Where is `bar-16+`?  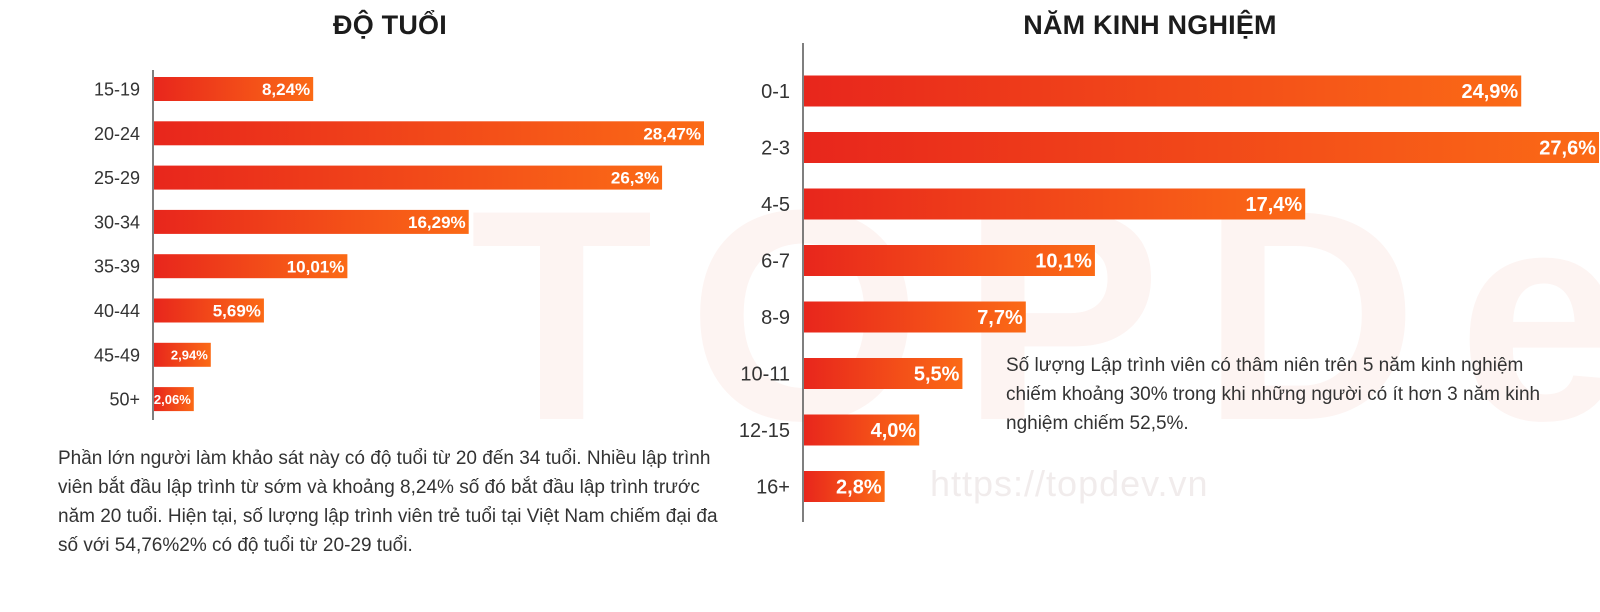
bar-16+ is located at coordinates (844, 486).